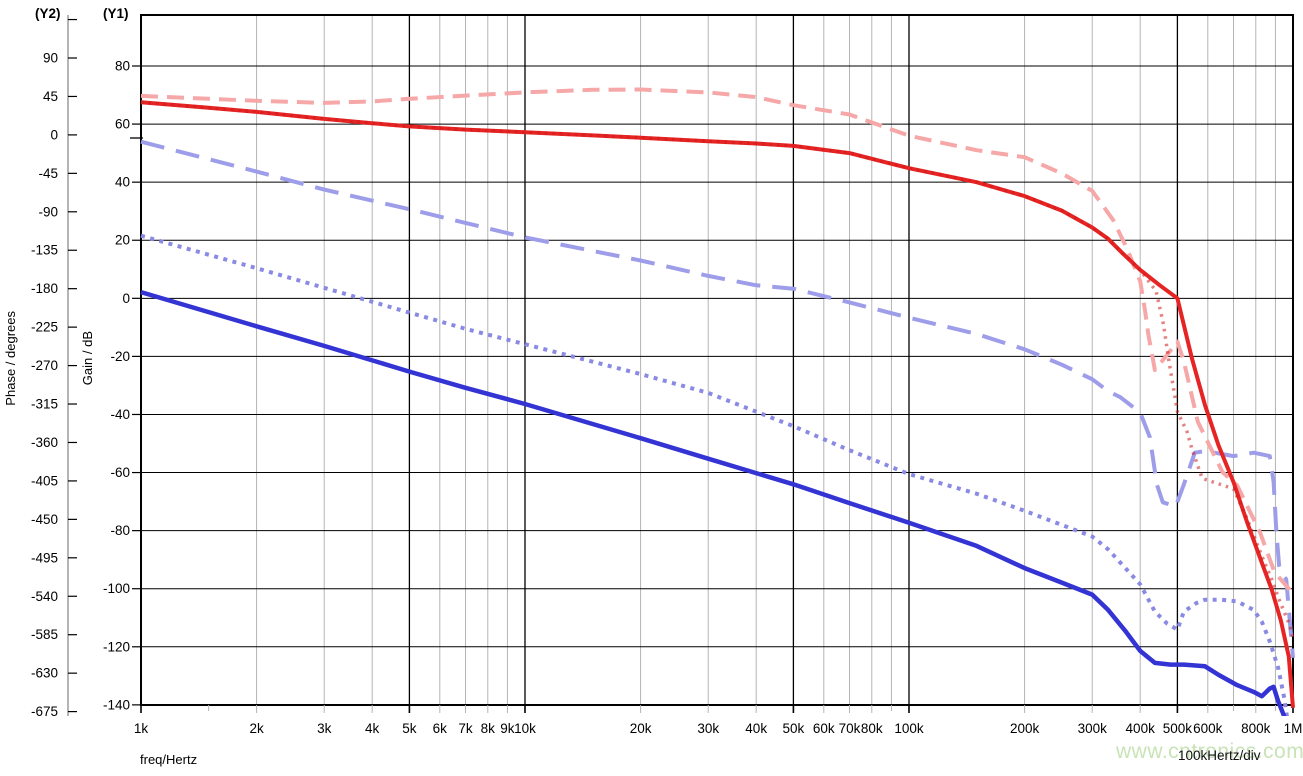 This screenshot has width=1303, height=776. What do you see at coordinates (122, 240) in the screenshot?
I see `y1-tick-label: 20` at bounding box center [122, 240].